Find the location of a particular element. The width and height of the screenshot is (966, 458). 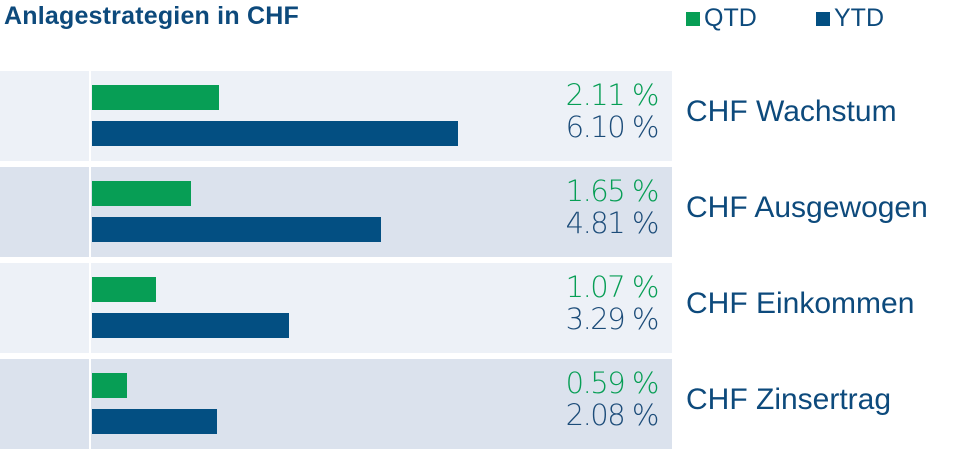

bar-qtd-chf-einkommen is located at coordinates (124, 289).